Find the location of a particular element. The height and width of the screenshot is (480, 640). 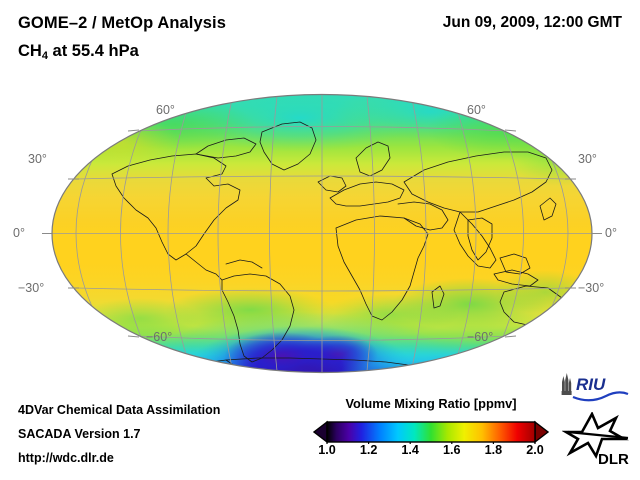

lat-label-left-60: 60° is located at coordinates (165, 110).